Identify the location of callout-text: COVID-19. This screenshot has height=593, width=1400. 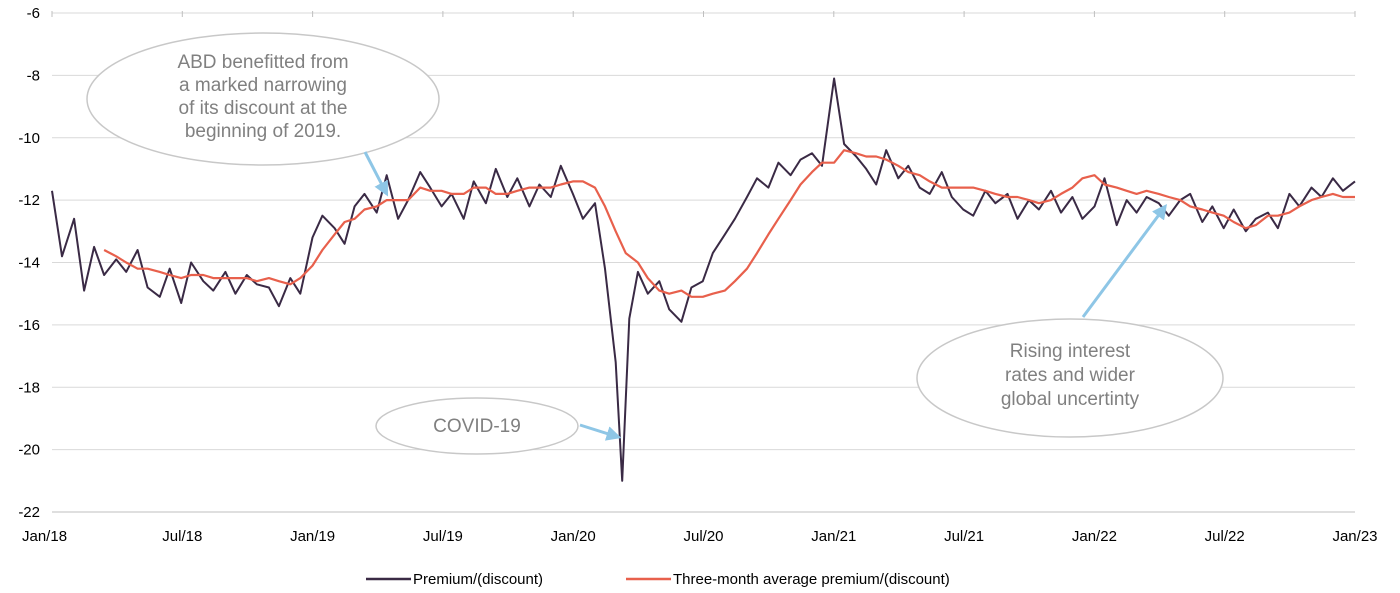
(477, 426).